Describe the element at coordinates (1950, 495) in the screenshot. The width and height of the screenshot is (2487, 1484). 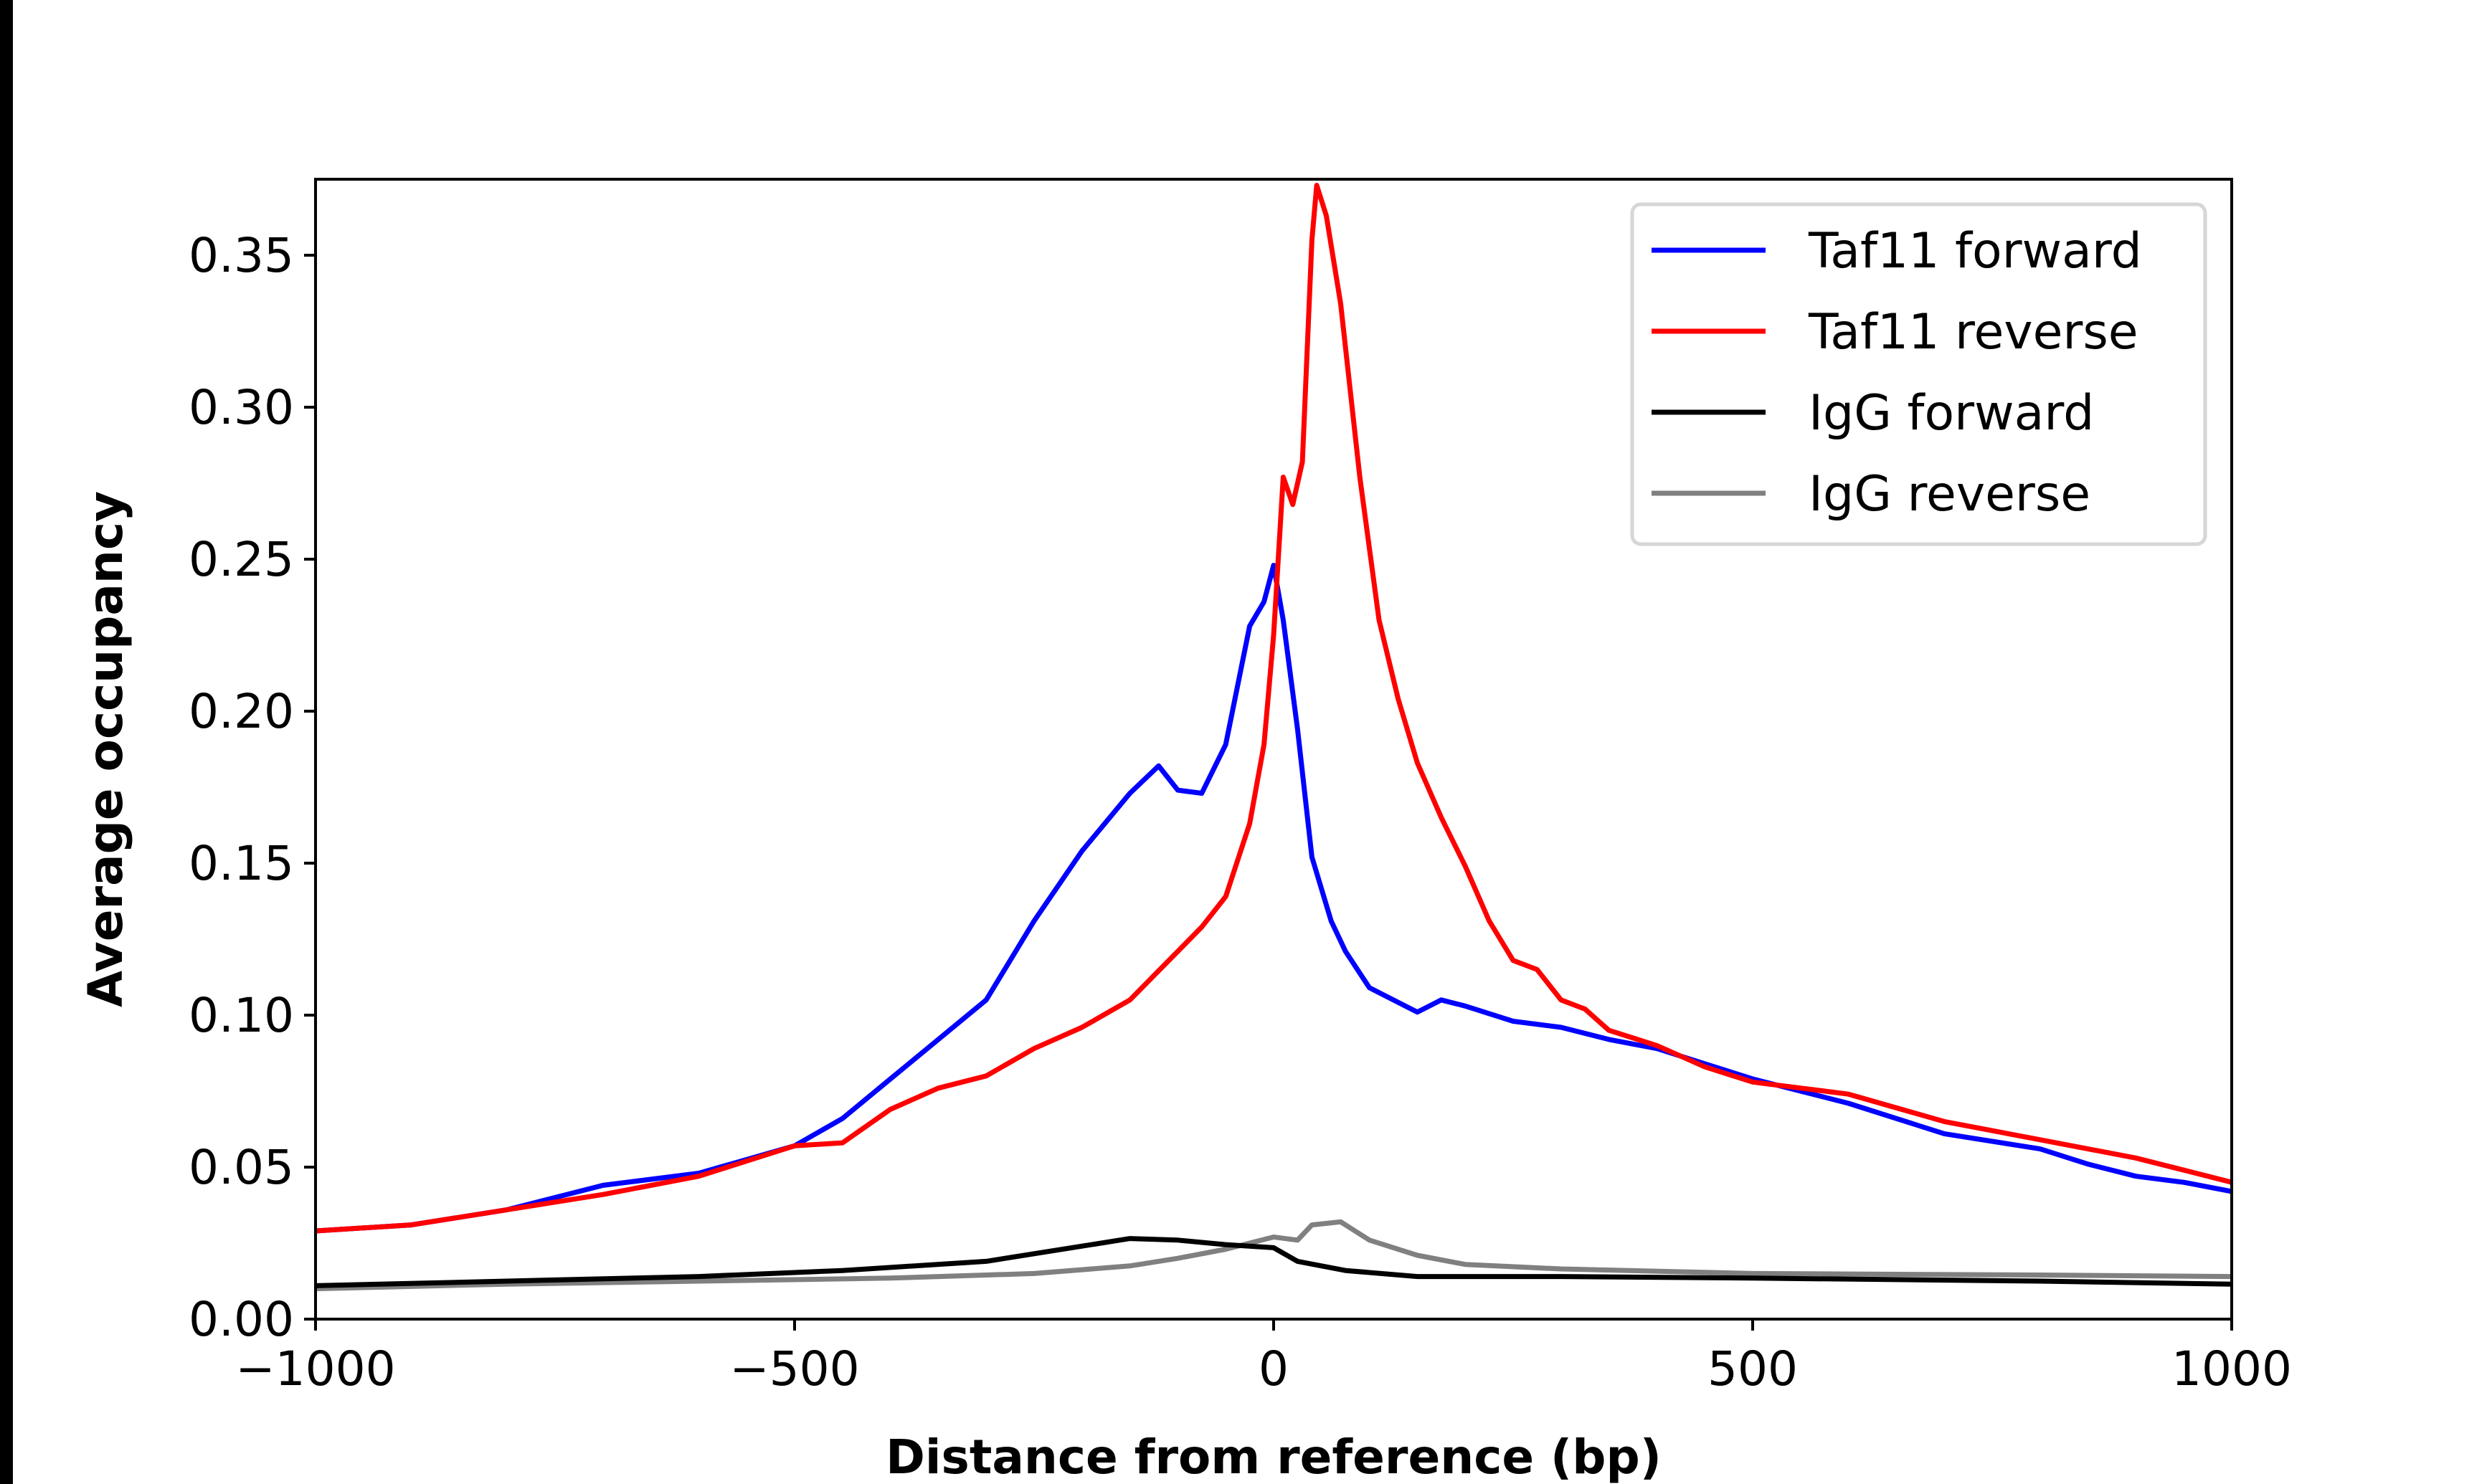
I see `legend-label: IgG reverse` at that location.